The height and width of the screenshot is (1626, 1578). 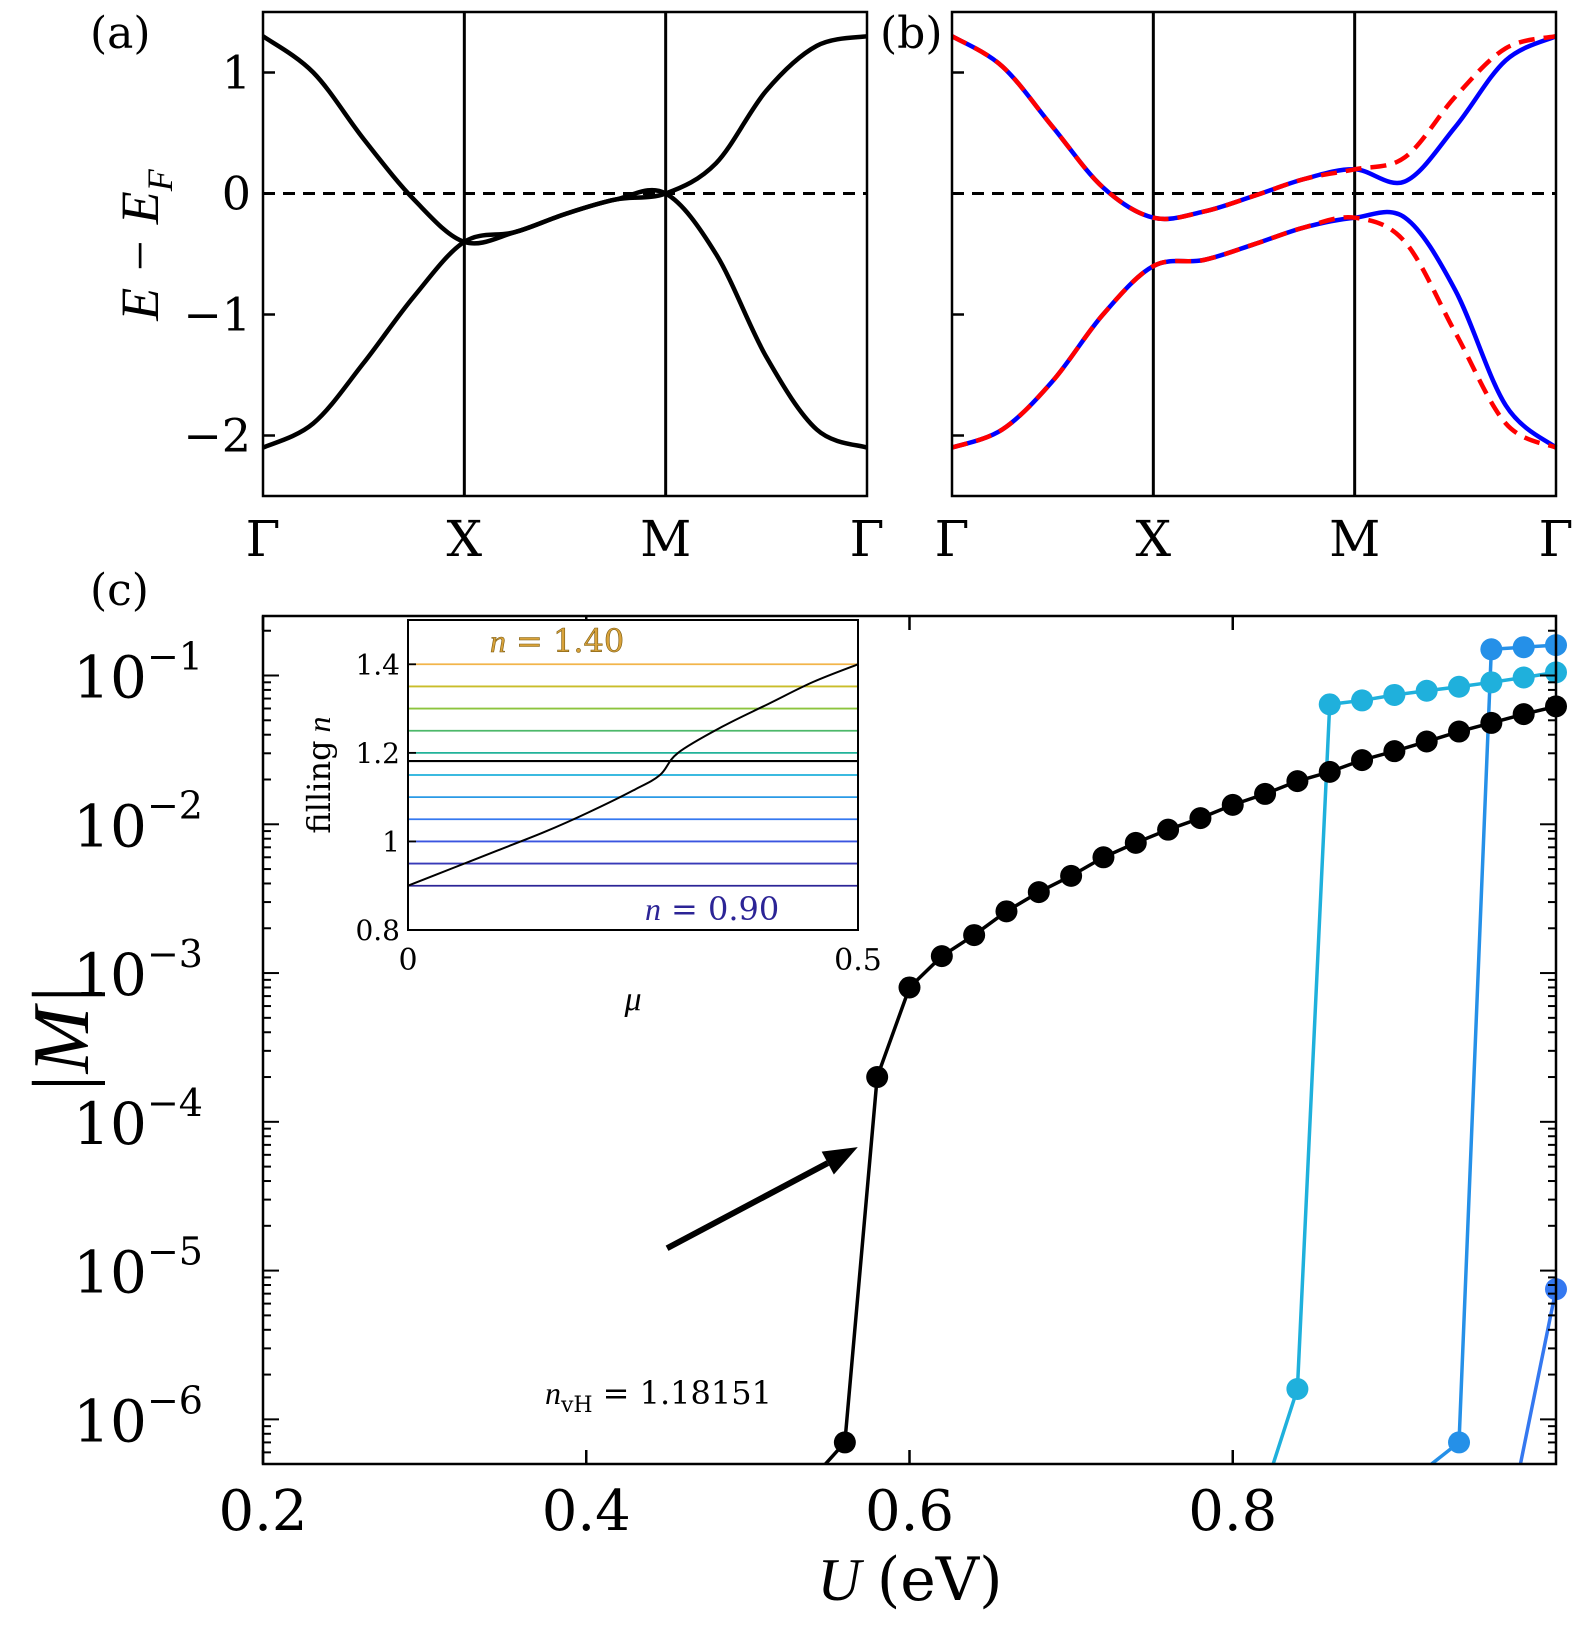 I want to click on x-tick-label: 0.2, so click(x=262, y=1511).